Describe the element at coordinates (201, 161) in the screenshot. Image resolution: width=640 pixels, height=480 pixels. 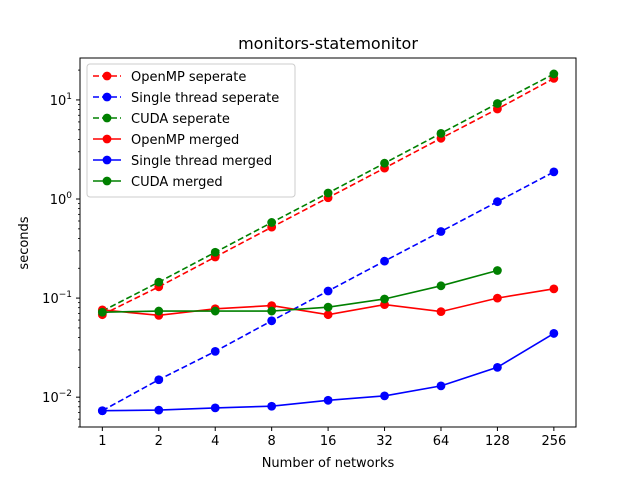
I see `legend-label: Single thread merged` at that location.